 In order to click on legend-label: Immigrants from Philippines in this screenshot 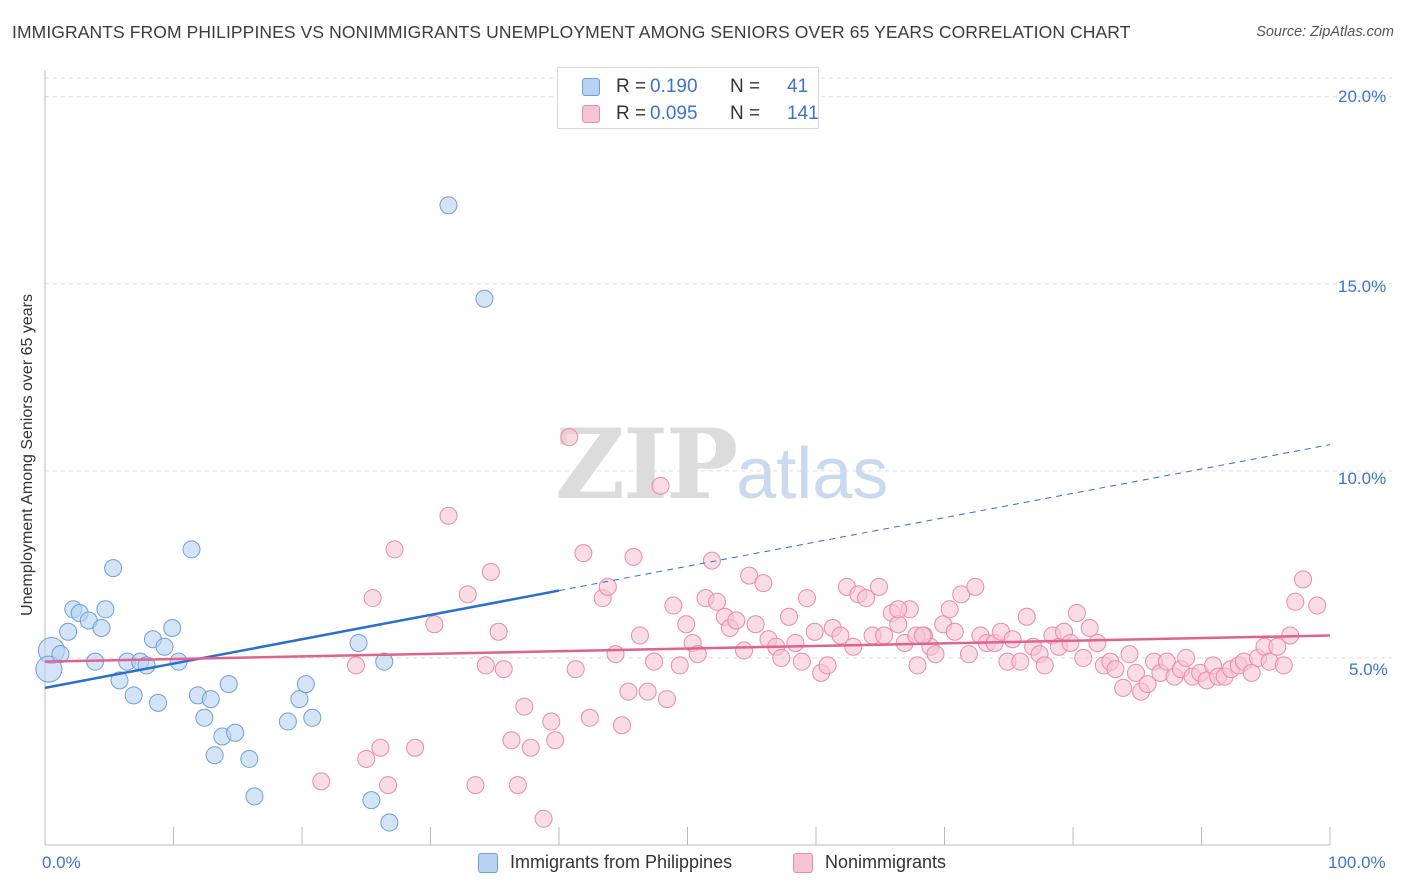, I will do `click(621, 862)`.